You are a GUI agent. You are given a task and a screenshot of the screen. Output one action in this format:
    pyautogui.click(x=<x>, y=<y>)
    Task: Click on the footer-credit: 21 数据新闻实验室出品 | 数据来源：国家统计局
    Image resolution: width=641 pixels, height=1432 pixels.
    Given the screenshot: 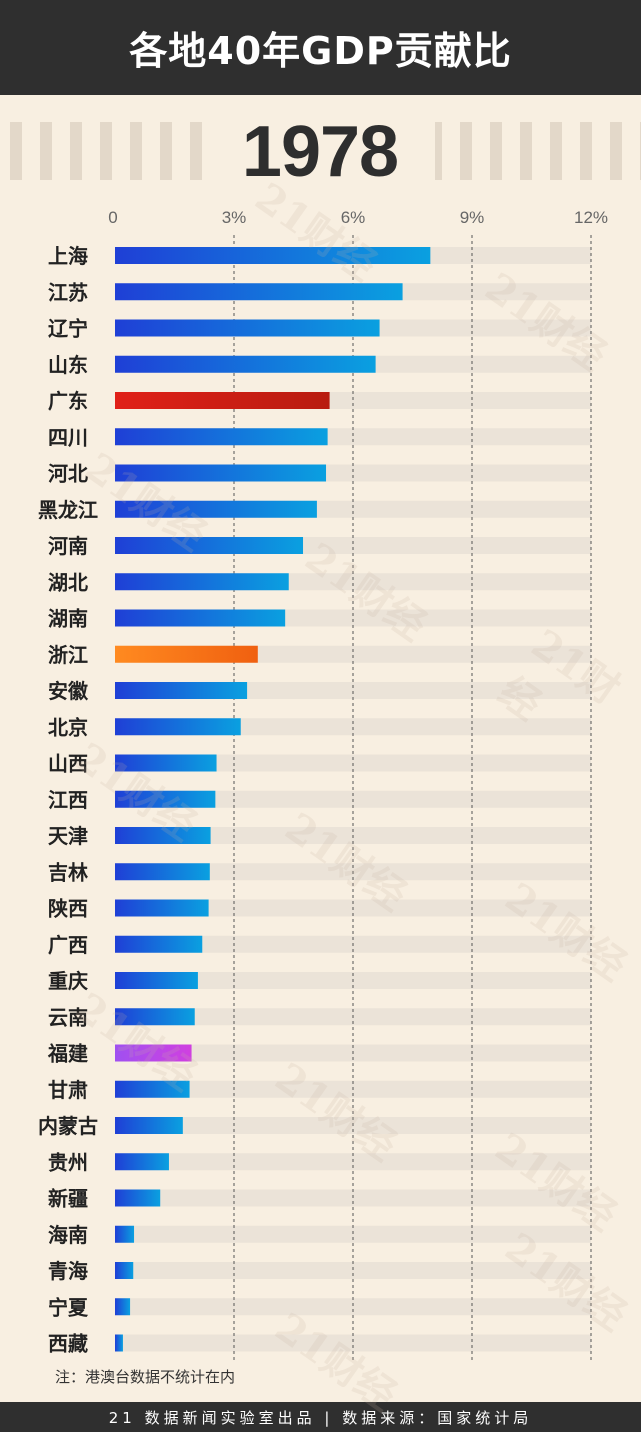 What is the action you would take?
    pyautogui.click(x=320, y=1417)
    